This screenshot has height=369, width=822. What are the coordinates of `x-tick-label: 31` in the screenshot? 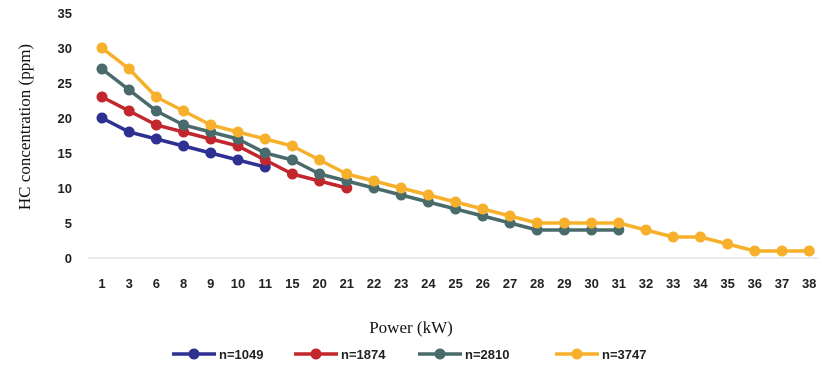 It's located at (619, 283).